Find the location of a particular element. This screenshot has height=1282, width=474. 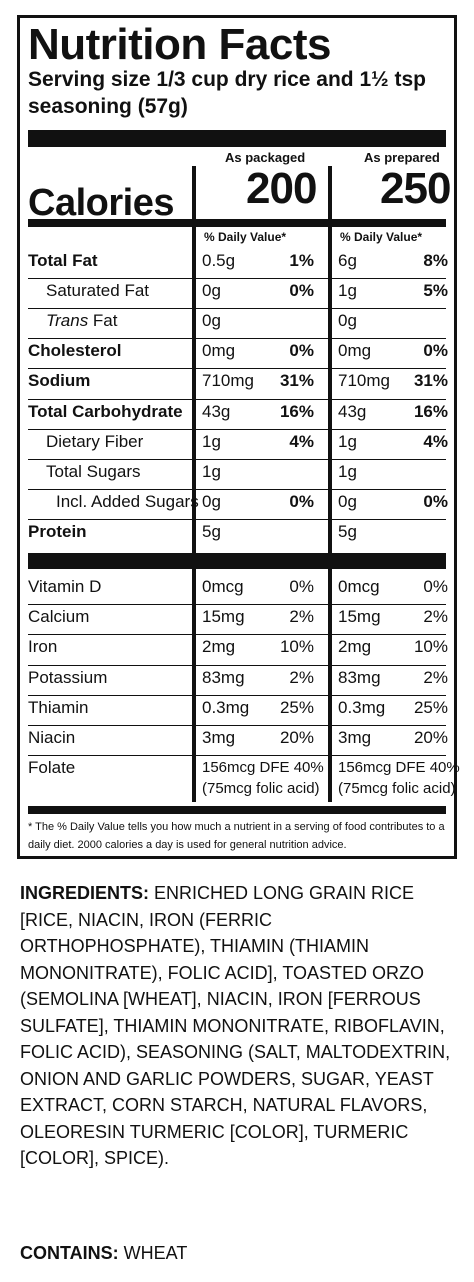

packaged-amount: 15mg is located at coordinates (223, 617).